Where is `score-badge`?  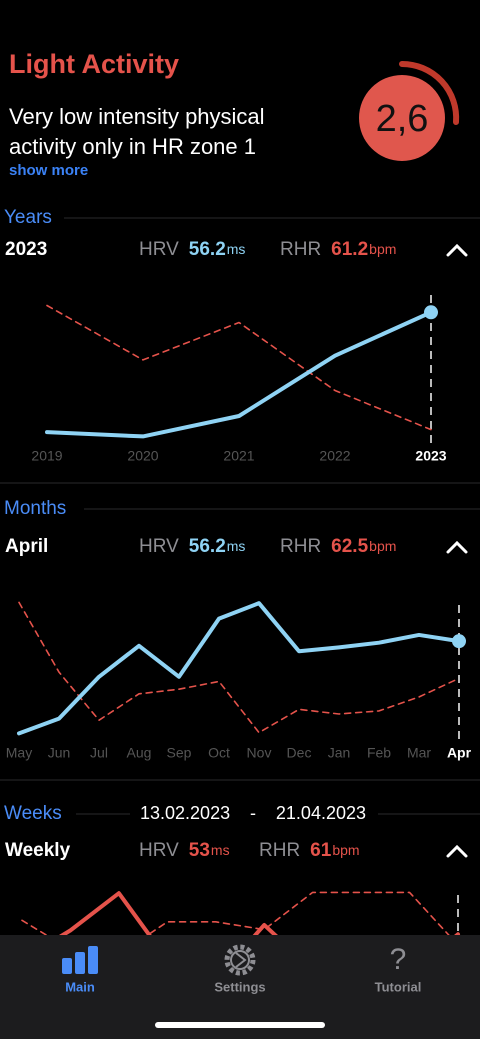 score-badge is located at coordinates (402, 118).